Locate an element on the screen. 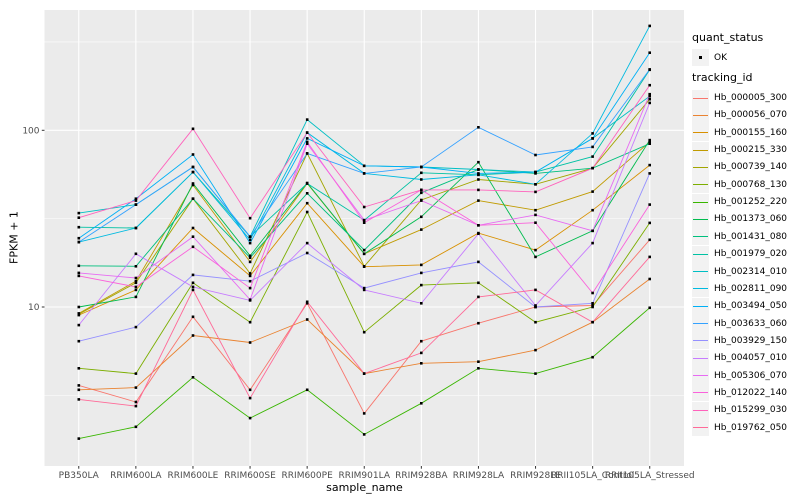  legend-item-label: Hb_000768_130 is located at coordinates (751, 184).